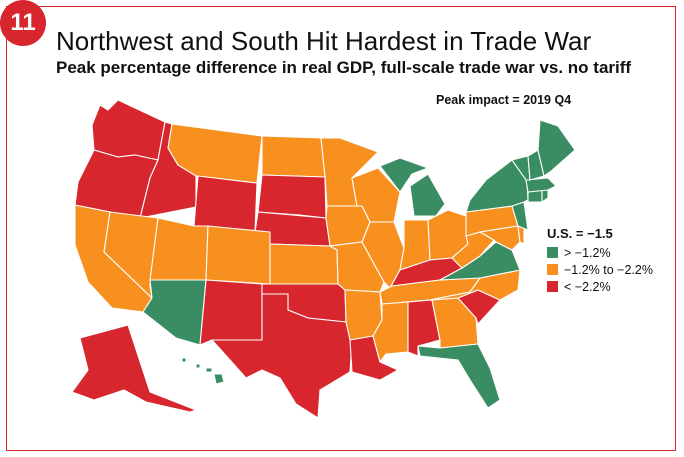 The image size is (684, 457). What do you see at coordinates (23, 23) in the screenshot?
I see `figure-number-badge: 11` at bounding box center [23, 23].